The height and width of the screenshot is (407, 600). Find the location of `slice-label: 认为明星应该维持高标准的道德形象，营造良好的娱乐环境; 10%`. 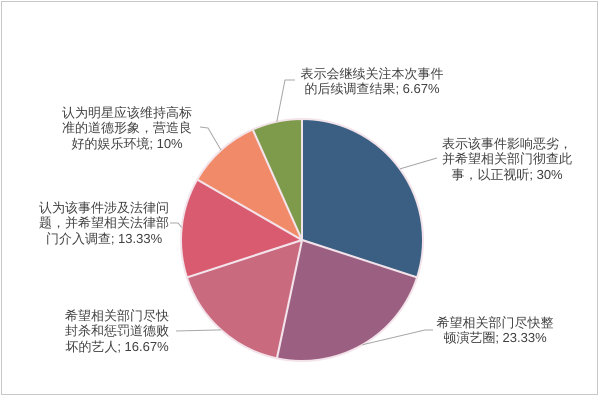

slice-label: 认为明星应该维持高标准的道德形象，营造良好的娱乐环境; 10% is located at coordinates (127, 127).